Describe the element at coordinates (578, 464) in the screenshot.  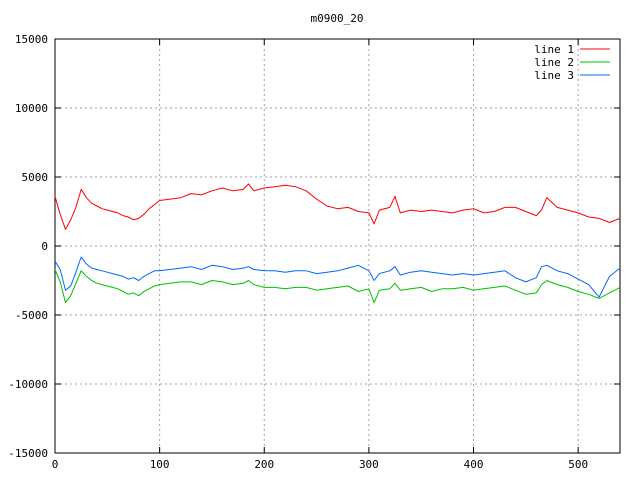
I see `x-tick-label: 500` at that location.